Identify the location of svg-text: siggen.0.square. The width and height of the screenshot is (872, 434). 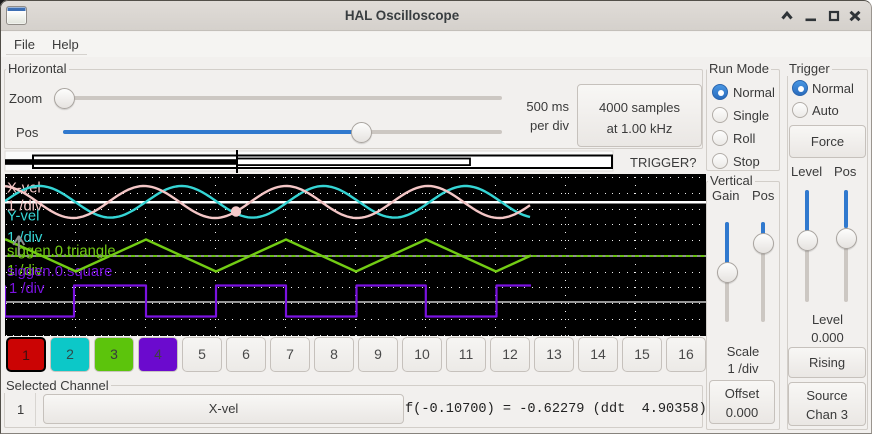
(59, 272).